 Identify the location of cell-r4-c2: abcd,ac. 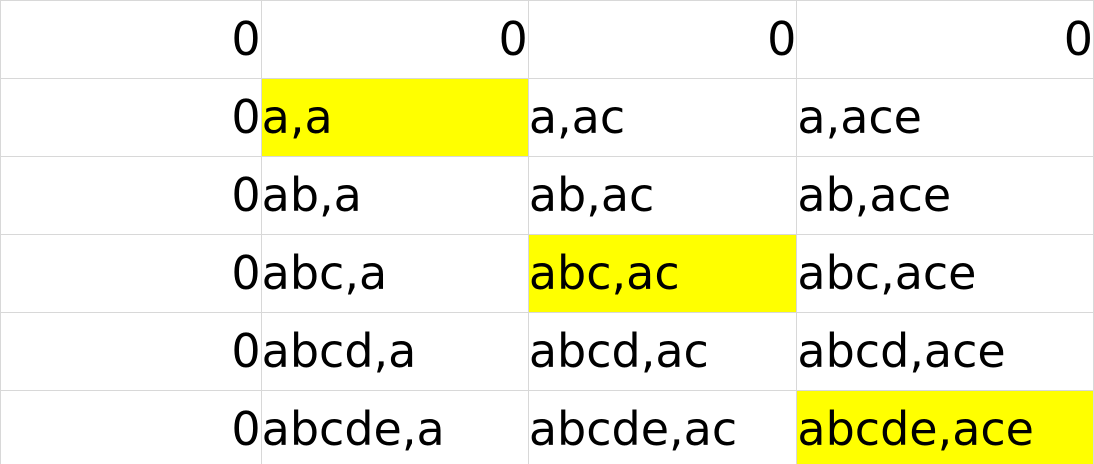
(662, 351).